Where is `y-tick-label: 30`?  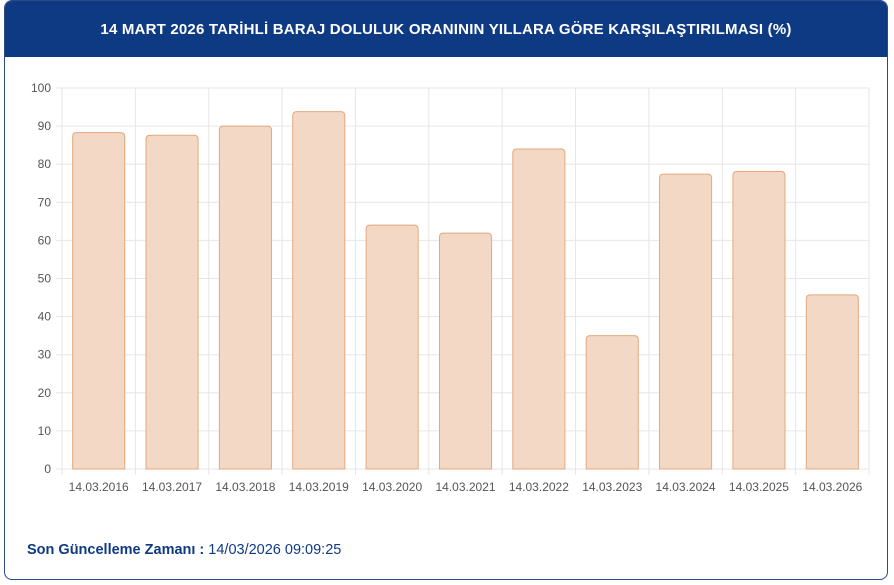 y-tick-label: 30 is located at coordinates (45, 355).